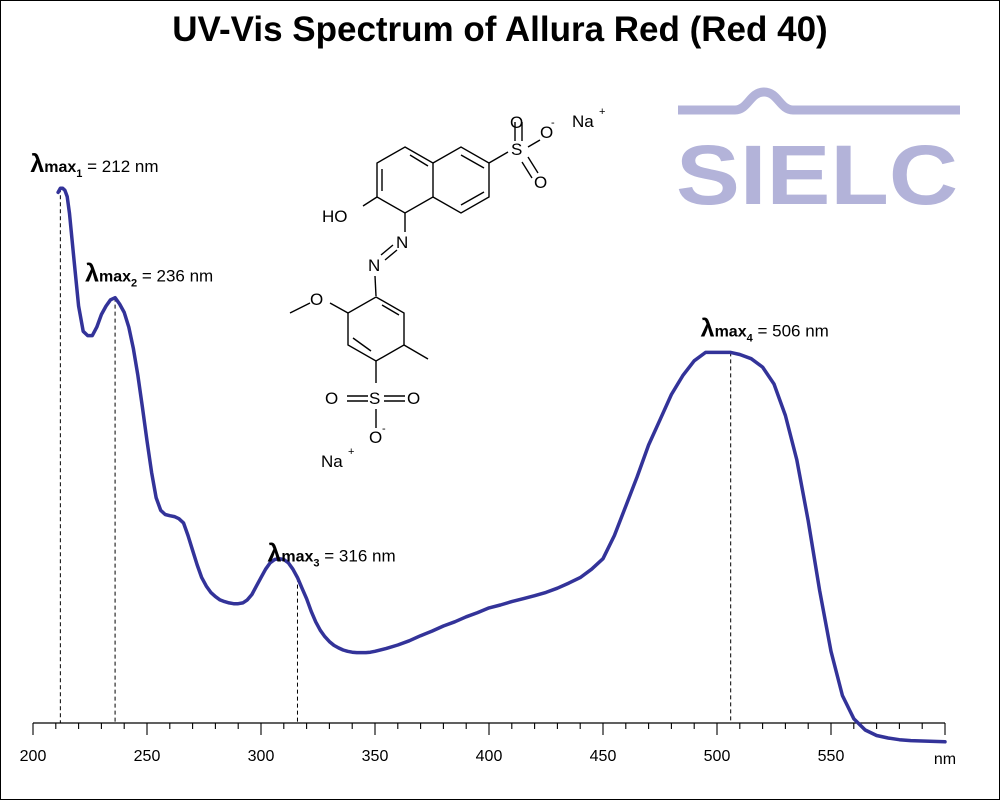 The width and height of the screenshot is (1000, 800). What do you see at coordinates (583, 121) in the screenshot?
I see `sodium-label-top: Na` at bounding box center [583, 121].